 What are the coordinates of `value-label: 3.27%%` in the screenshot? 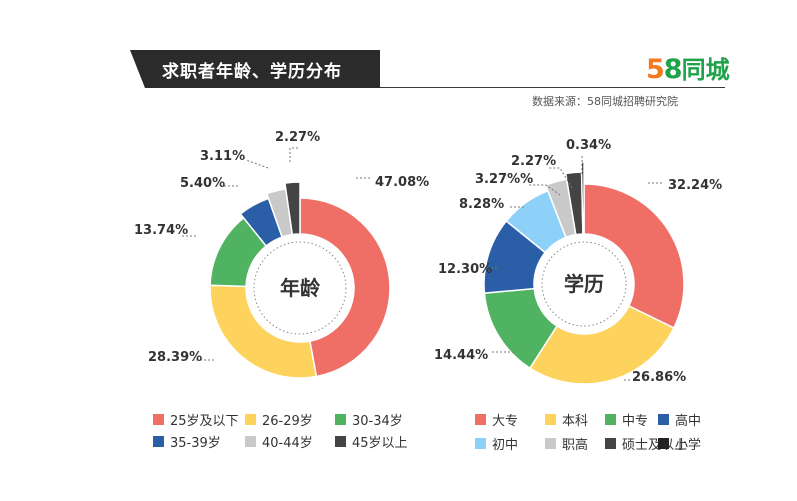 It's located at (504, 179).